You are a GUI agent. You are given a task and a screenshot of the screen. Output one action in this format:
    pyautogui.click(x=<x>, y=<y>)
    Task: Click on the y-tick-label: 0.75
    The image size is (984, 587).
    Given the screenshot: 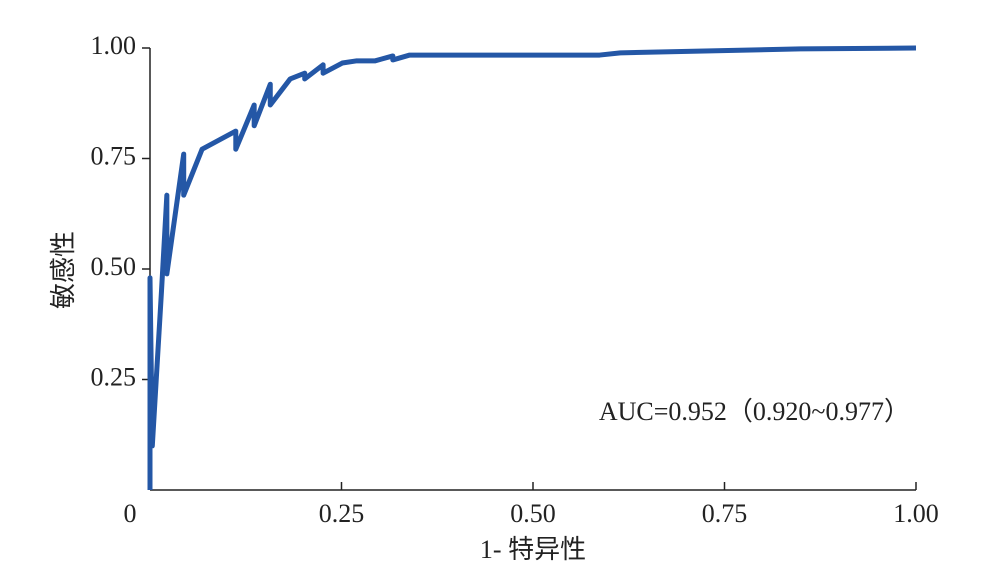 What is the action you would take?
    pyautogui.click(x=114, y=155)
    